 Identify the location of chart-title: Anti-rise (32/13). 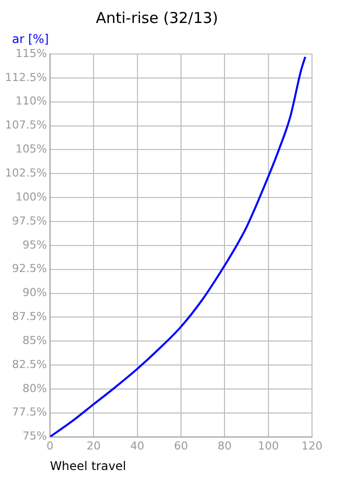
(157, 17).